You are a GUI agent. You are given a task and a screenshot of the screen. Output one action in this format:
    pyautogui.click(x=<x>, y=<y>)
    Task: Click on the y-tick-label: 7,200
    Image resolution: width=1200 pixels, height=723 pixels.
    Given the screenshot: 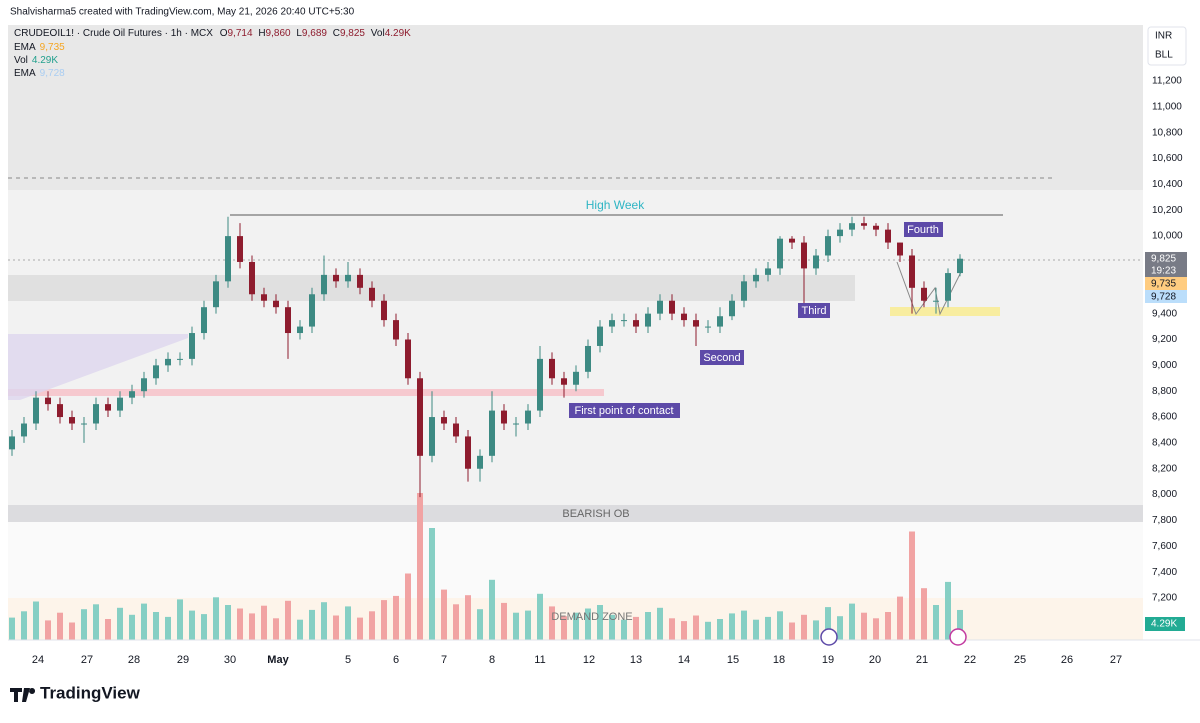 What is the action you would take?
    pyautogui.click(x=1164, y=598)
    